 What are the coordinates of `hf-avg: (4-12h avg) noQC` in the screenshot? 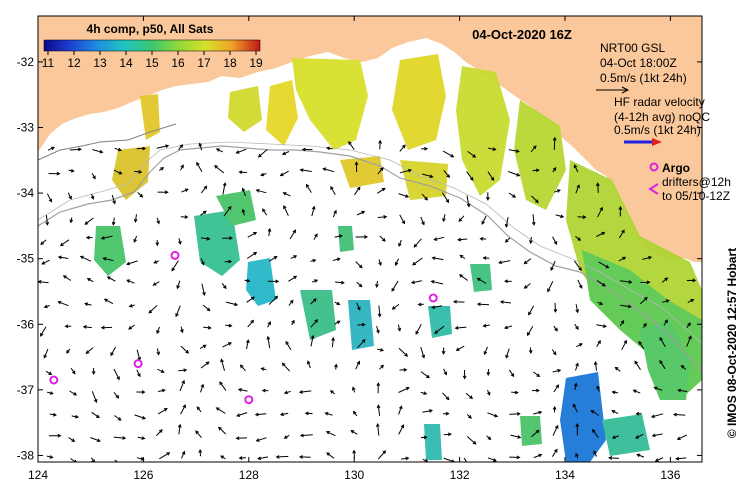 It's located at (662, 117).